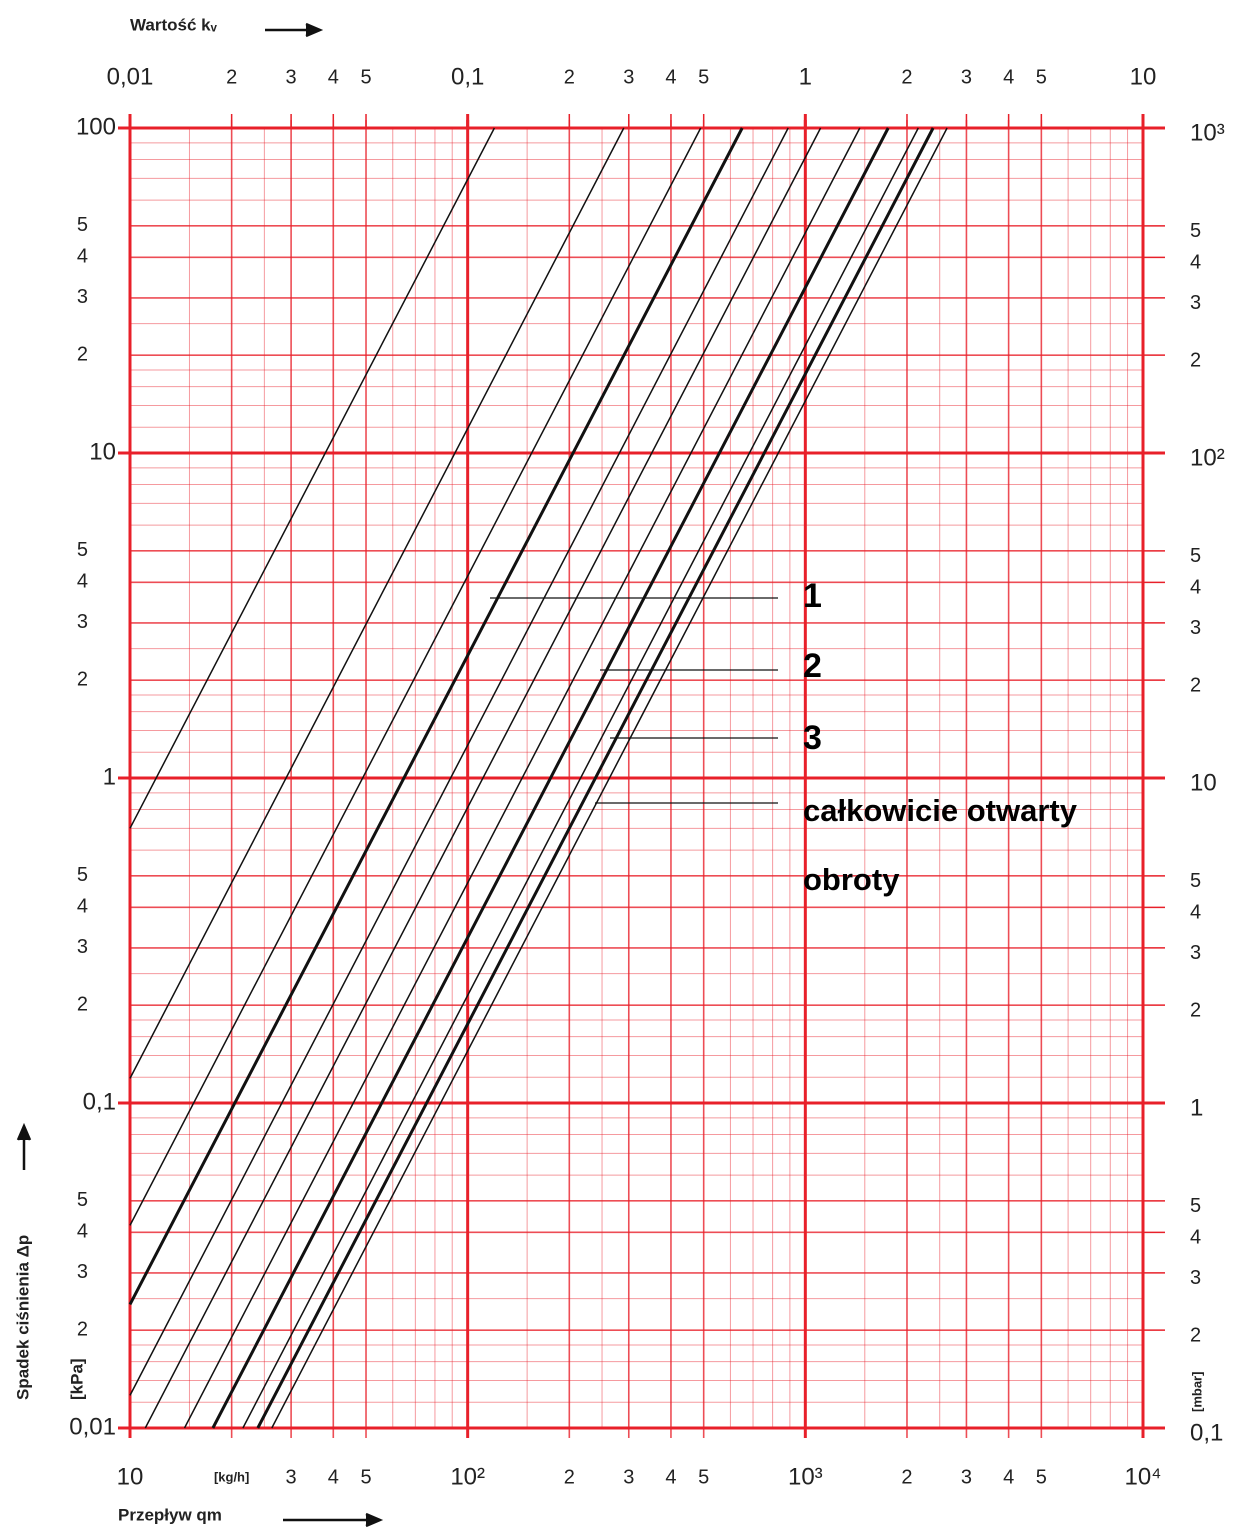  Describe the element at coordinates (102, 451) in the screenshot. I see `y-tick-label: 10` at that location.